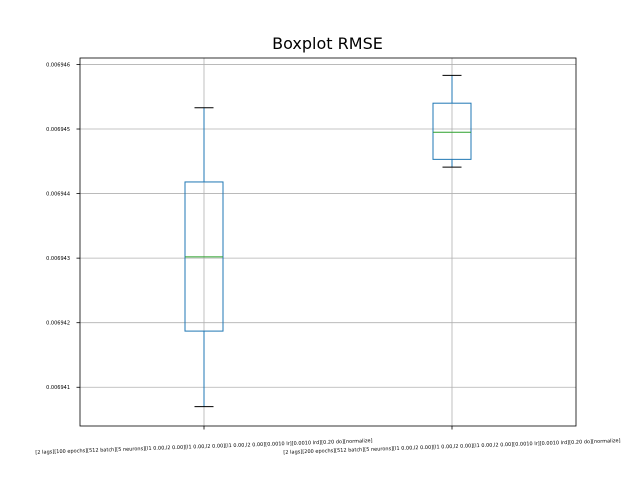 This screenshot has width=640, height=480. What do you see at coordinates (327, 43) in the screenshot?
I see `chart-title: Boxplot RMSE` at bounding box center [327, 43].